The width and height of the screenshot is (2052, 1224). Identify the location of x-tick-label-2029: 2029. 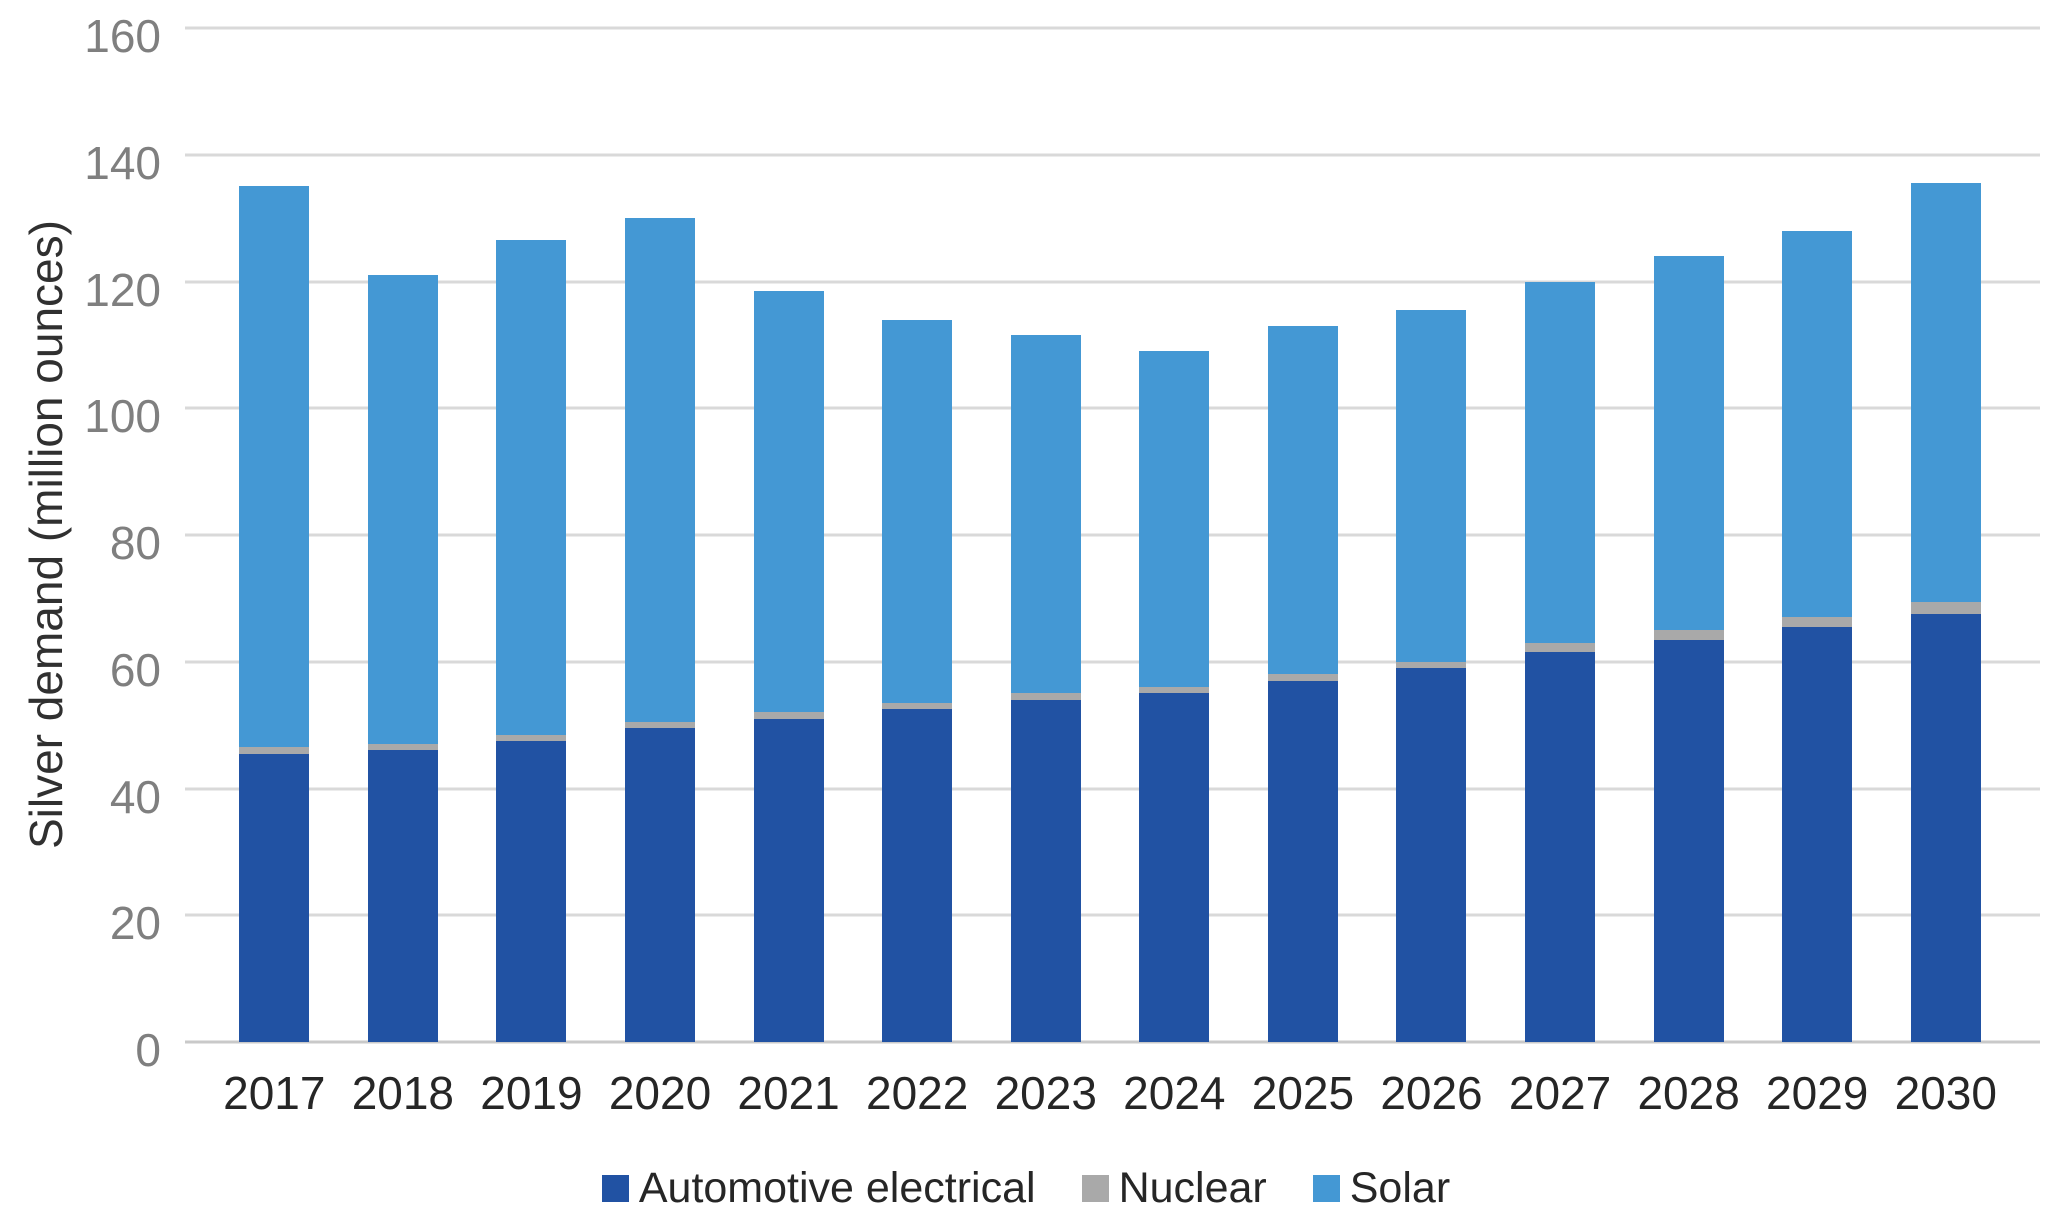
(1817, 1093).